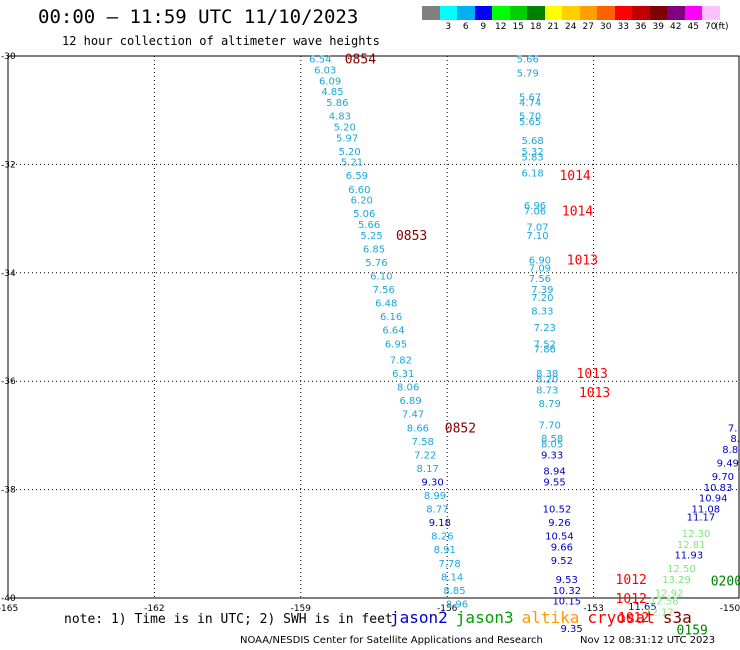  What do you see at coordinates (440, 523) in the screenshot?
I see `wave-height-value: 9.18` at bounding box center [440, 523].